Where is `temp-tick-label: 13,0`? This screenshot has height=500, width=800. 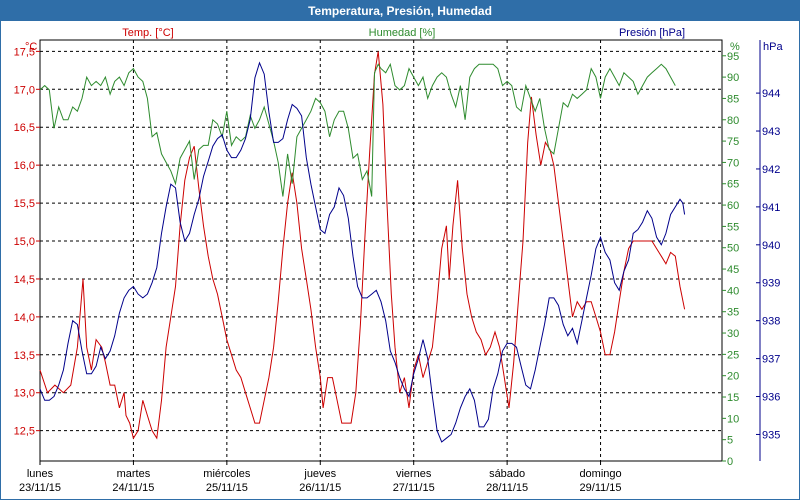 temp-tick-label: 13,0 is located at coordinates (24, 394).